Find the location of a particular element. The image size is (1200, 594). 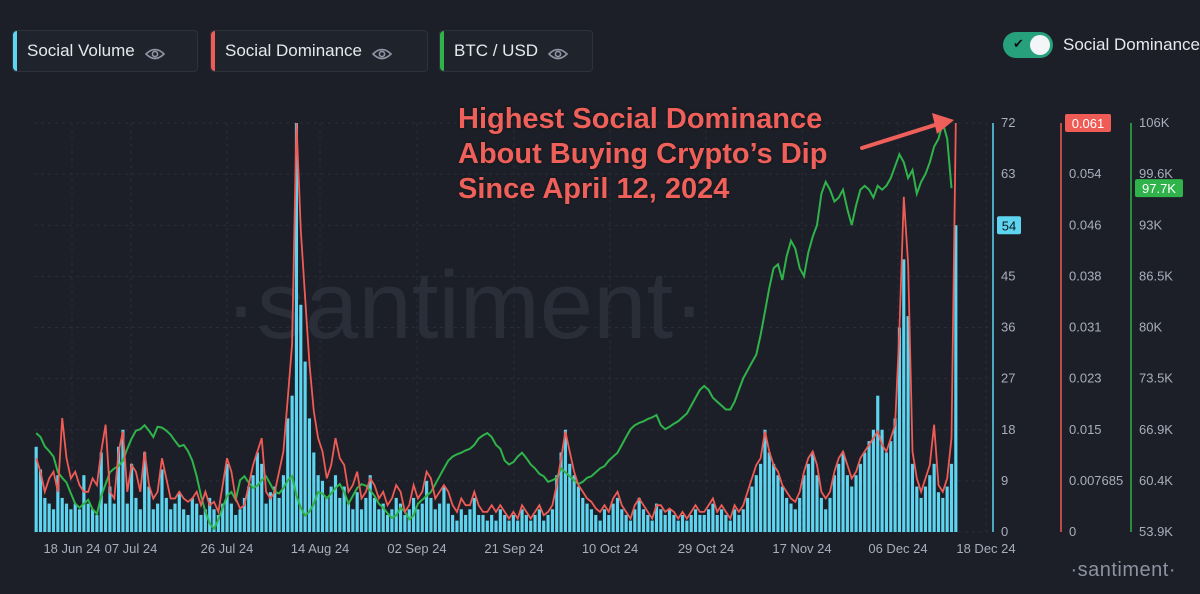

annotation-line: Highest Social Dominance is located at coordinates (640, 119).